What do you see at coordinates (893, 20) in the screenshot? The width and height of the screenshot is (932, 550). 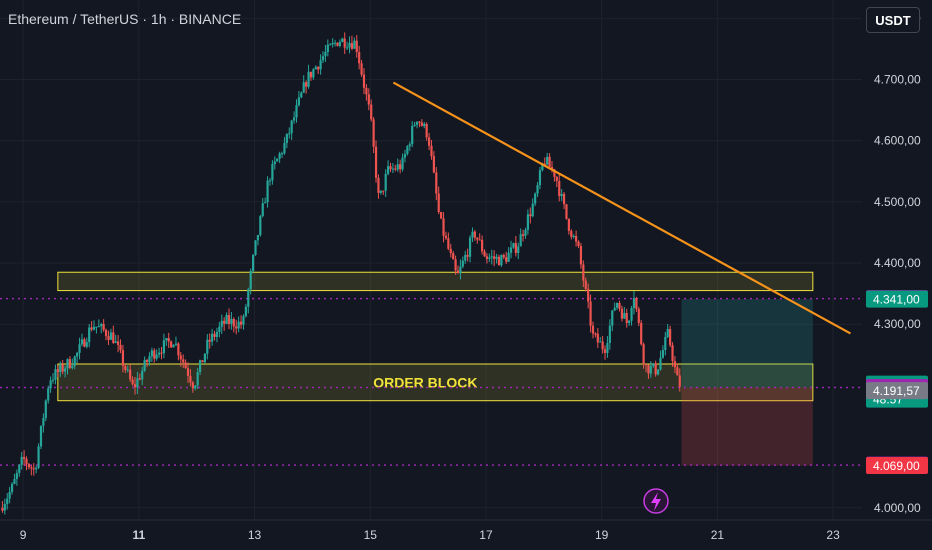 I see `currency-button: USDT` at bounding box center [893, 20].